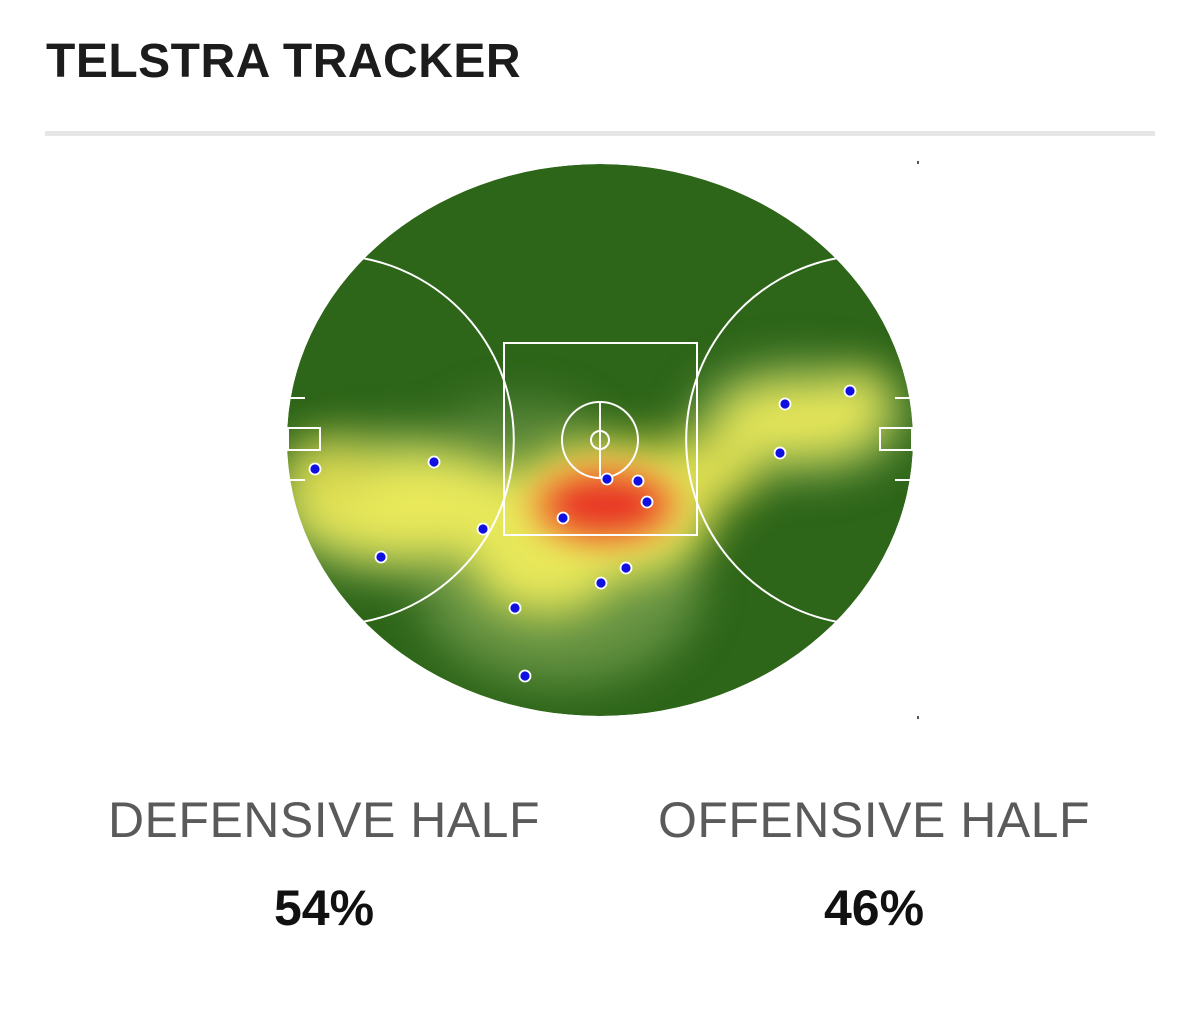  Describe the element at coordinates (304, 439) in the screenshot. I see `left-goal-square` at that location.